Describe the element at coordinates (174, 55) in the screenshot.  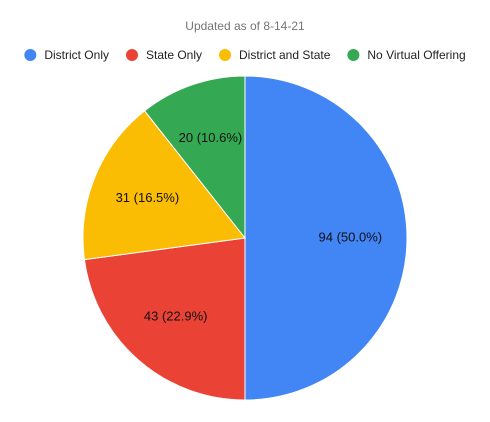
I see `legend-label: State Only` at that location.